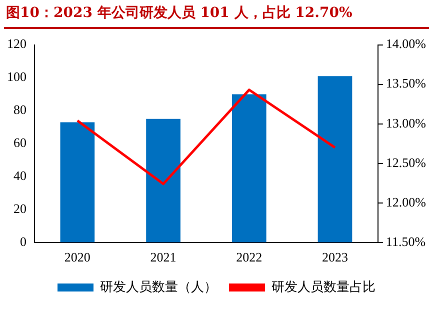 This screenshot has height=335, width=433. I want to click on y-tick-label: 40, so click(20, 175).